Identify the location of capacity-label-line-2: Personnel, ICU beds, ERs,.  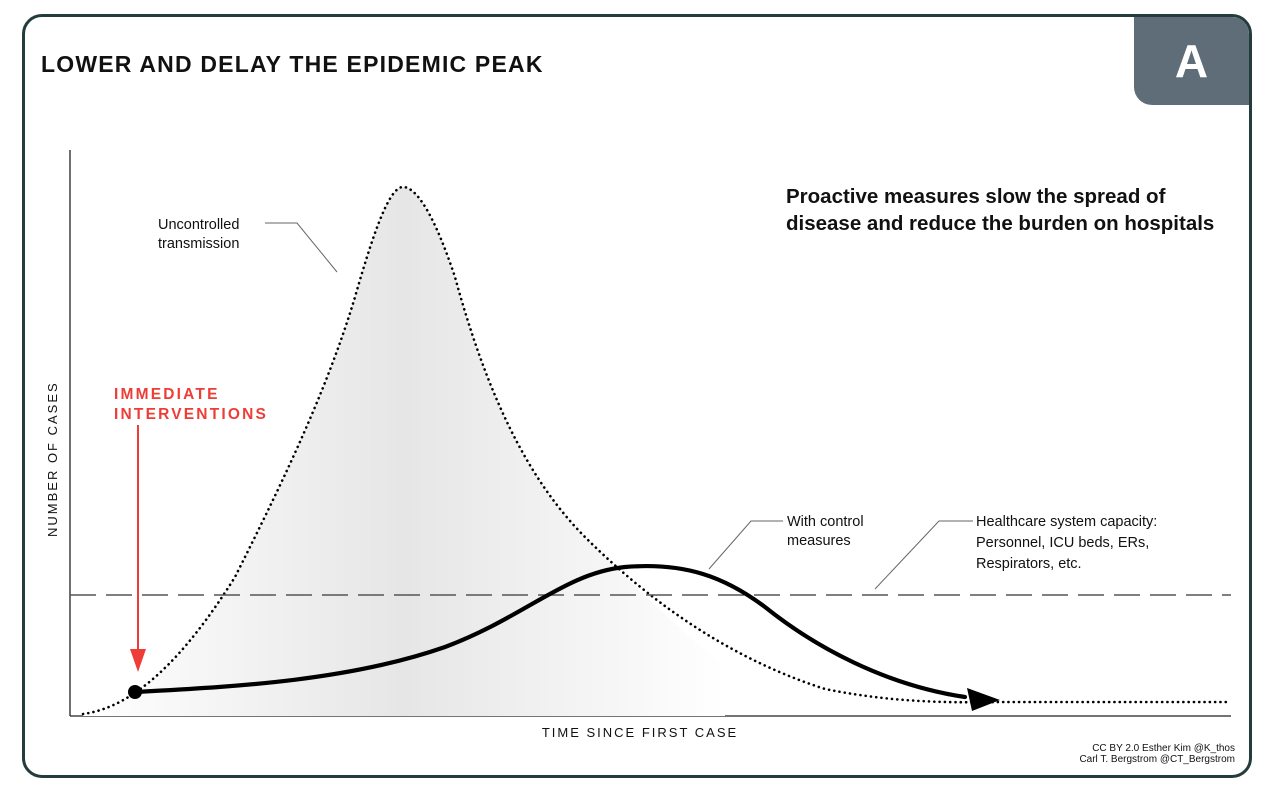
(1062, 543).